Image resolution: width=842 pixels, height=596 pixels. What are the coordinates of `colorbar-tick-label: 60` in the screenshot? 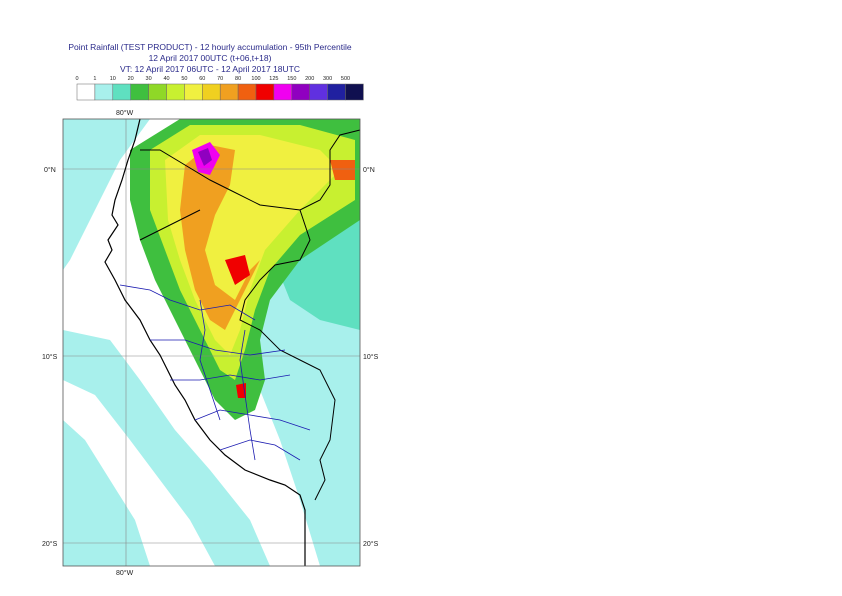 It's located at (202, 79).